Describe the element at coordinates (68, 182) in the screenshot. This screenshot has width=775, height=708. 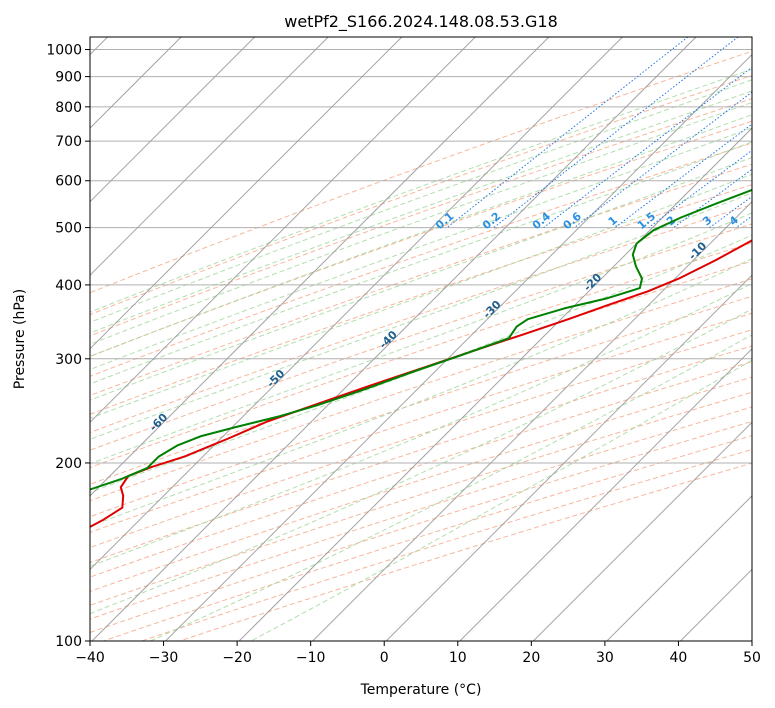
I see `y-tick-label: 600` at that location.